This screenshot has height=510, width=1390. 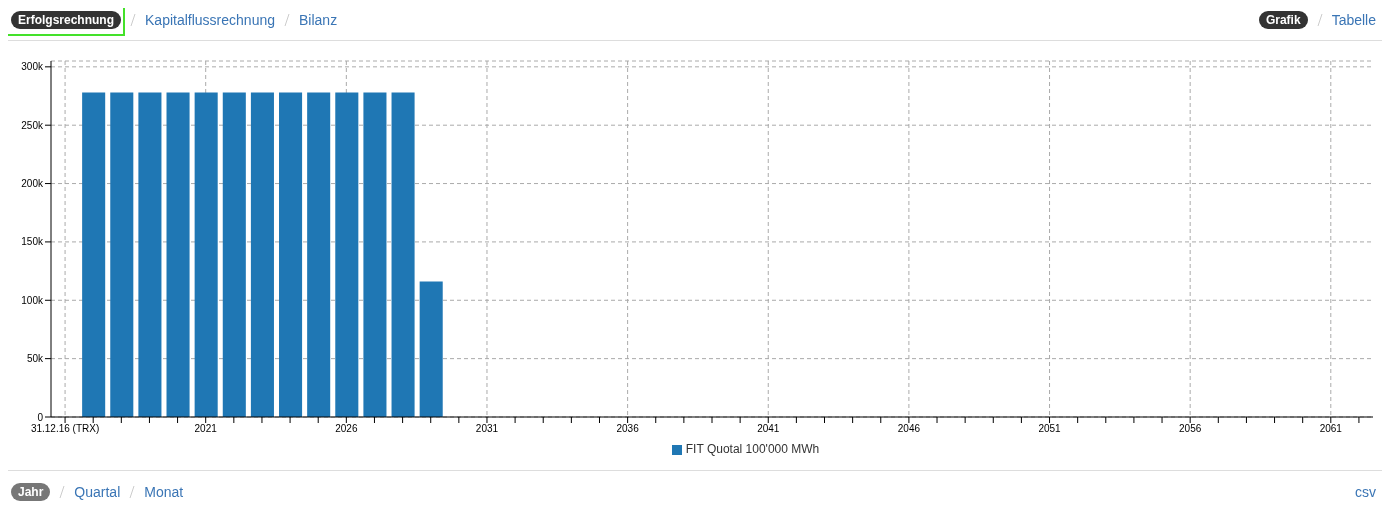 I want to click on y-tick-label: 150k, so click(x=32, y=242).